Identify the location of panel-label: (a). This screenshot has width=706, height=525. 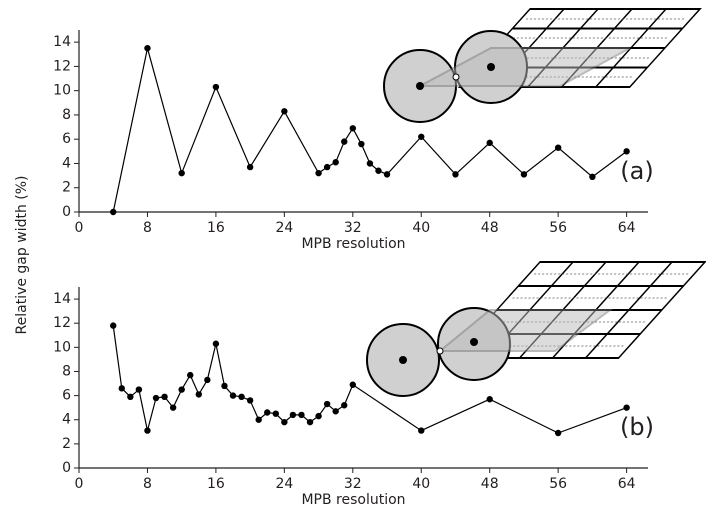
(636, 171).